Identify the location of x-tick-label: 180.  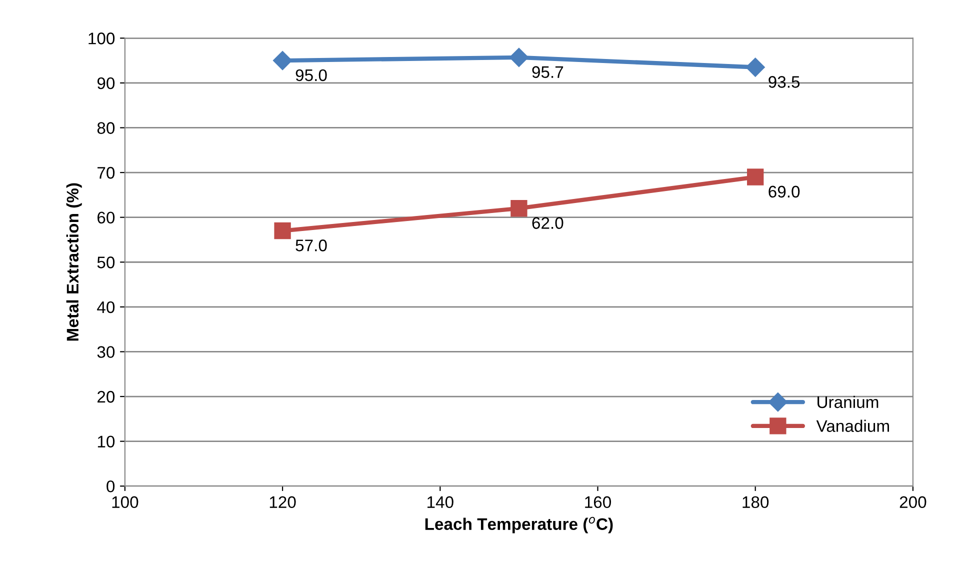
(755, 502).